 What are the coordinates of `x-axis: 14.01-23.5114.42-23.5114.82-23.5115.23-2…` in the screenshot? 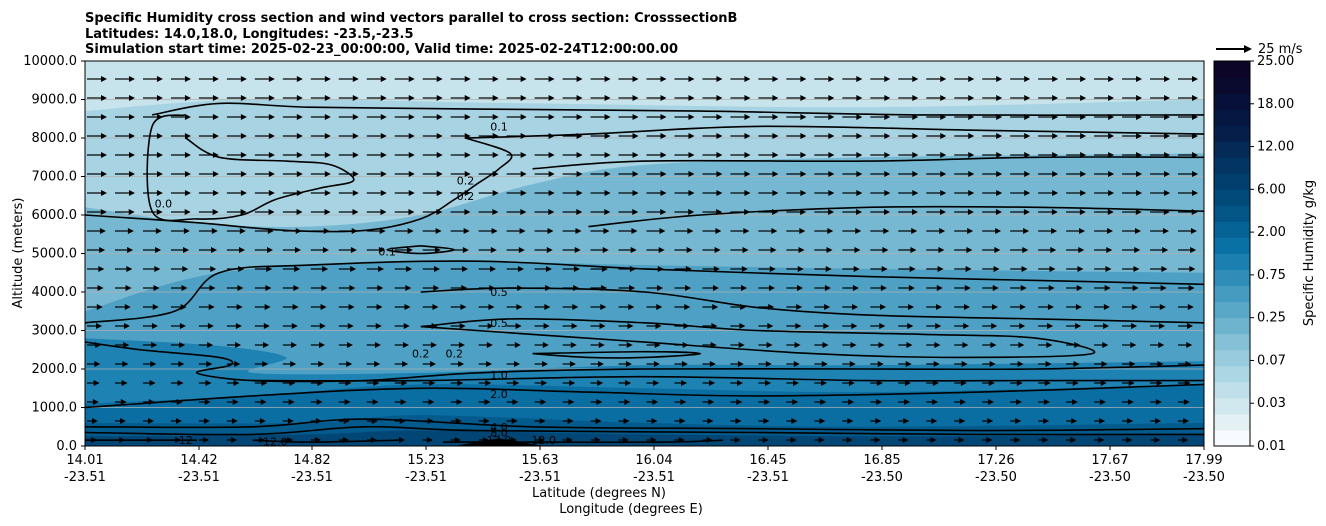 It's located at (644, 465).